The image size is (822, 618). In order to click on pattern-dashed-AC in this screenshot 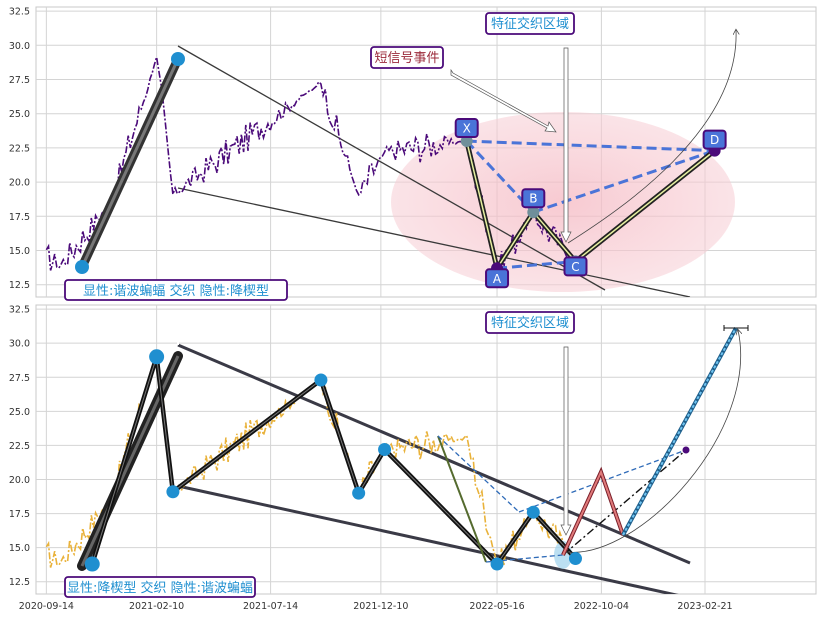, I will do `click(536, 264)`.